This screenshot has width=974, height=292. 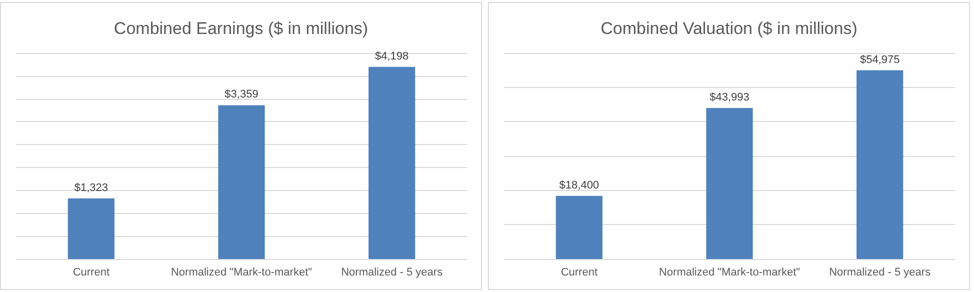 I want to click on chart-title: Combined Earnings ($ in millions), so click(x=241, y=28).